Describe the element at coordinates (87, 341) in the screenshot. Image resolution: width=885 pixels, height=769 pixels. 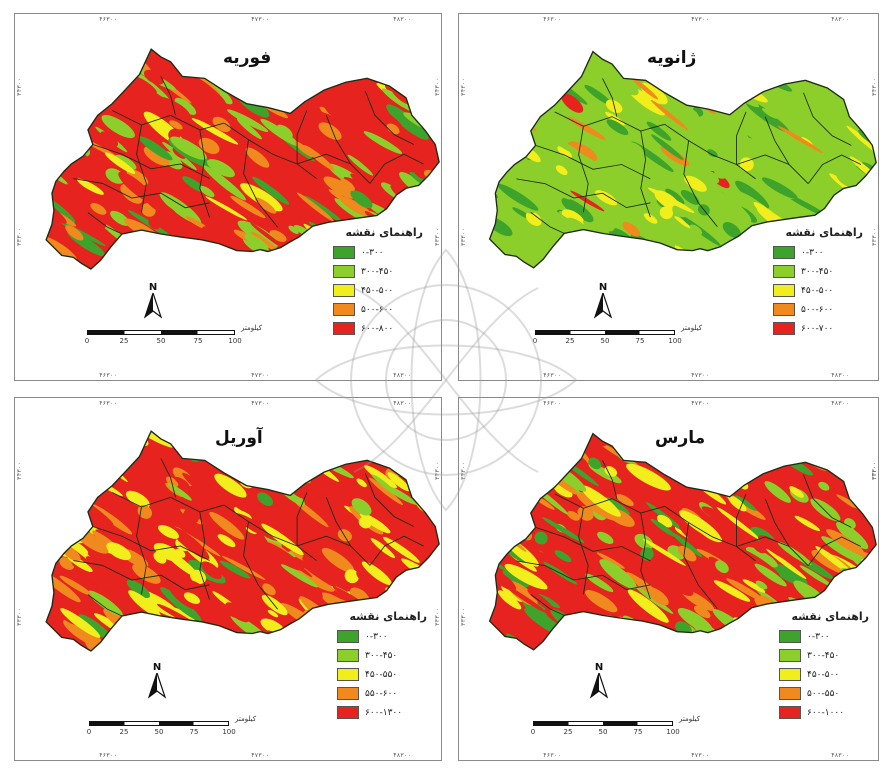
I see `scale-tick: 0` at that location.